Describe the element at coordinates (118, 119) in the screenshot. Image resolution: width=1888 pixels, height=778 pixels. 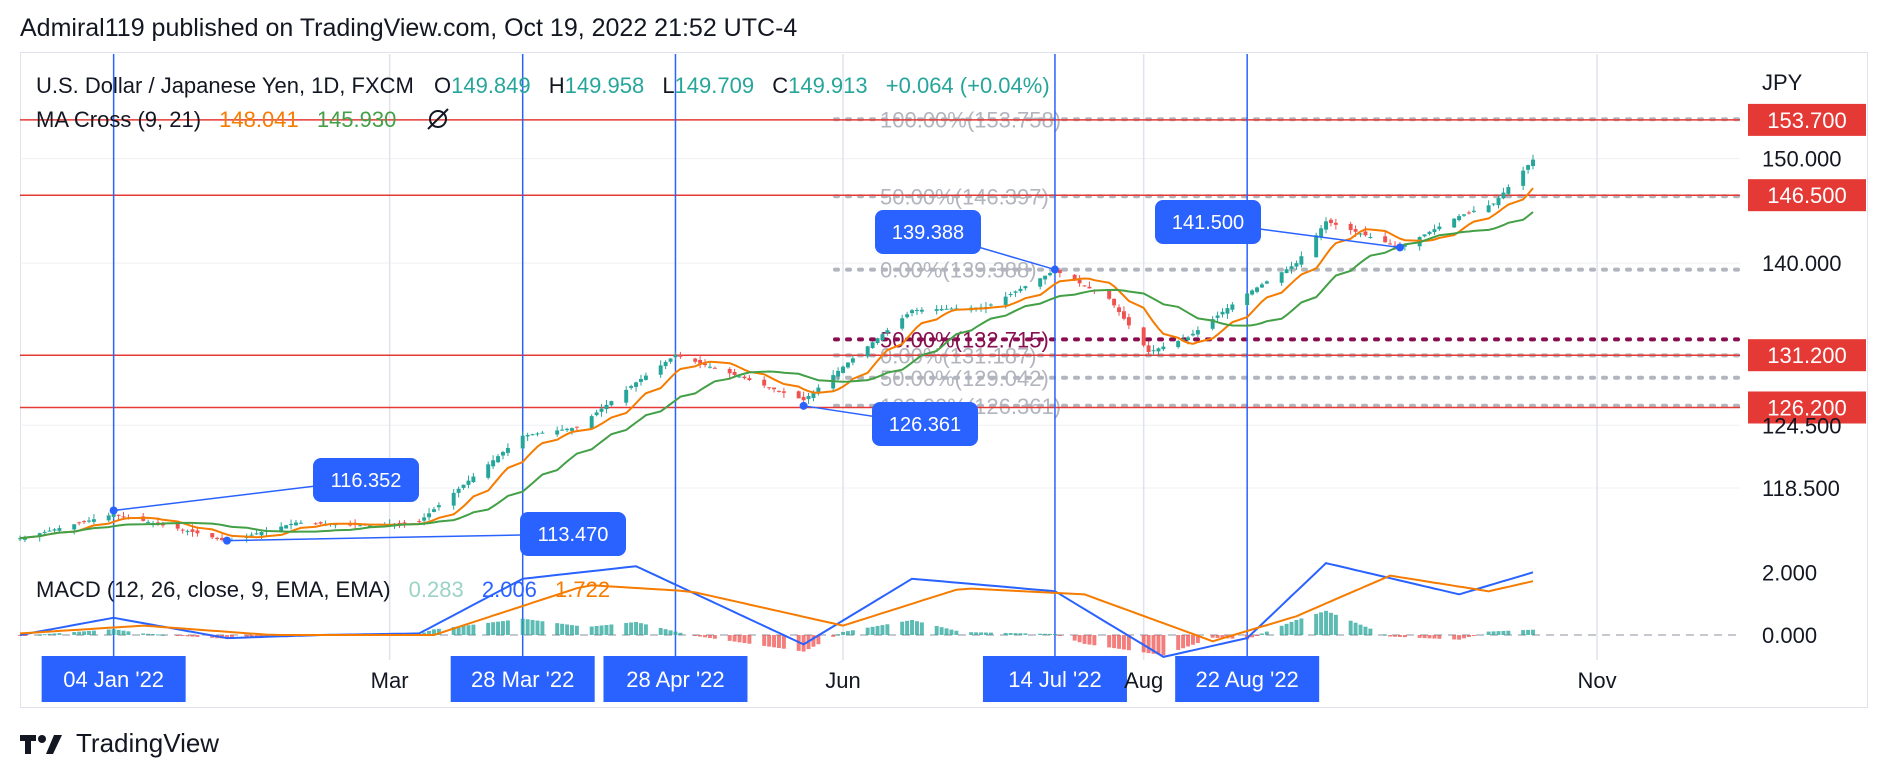
I see `ma-indicator-name: MA Cross (9, 21)` at that location.